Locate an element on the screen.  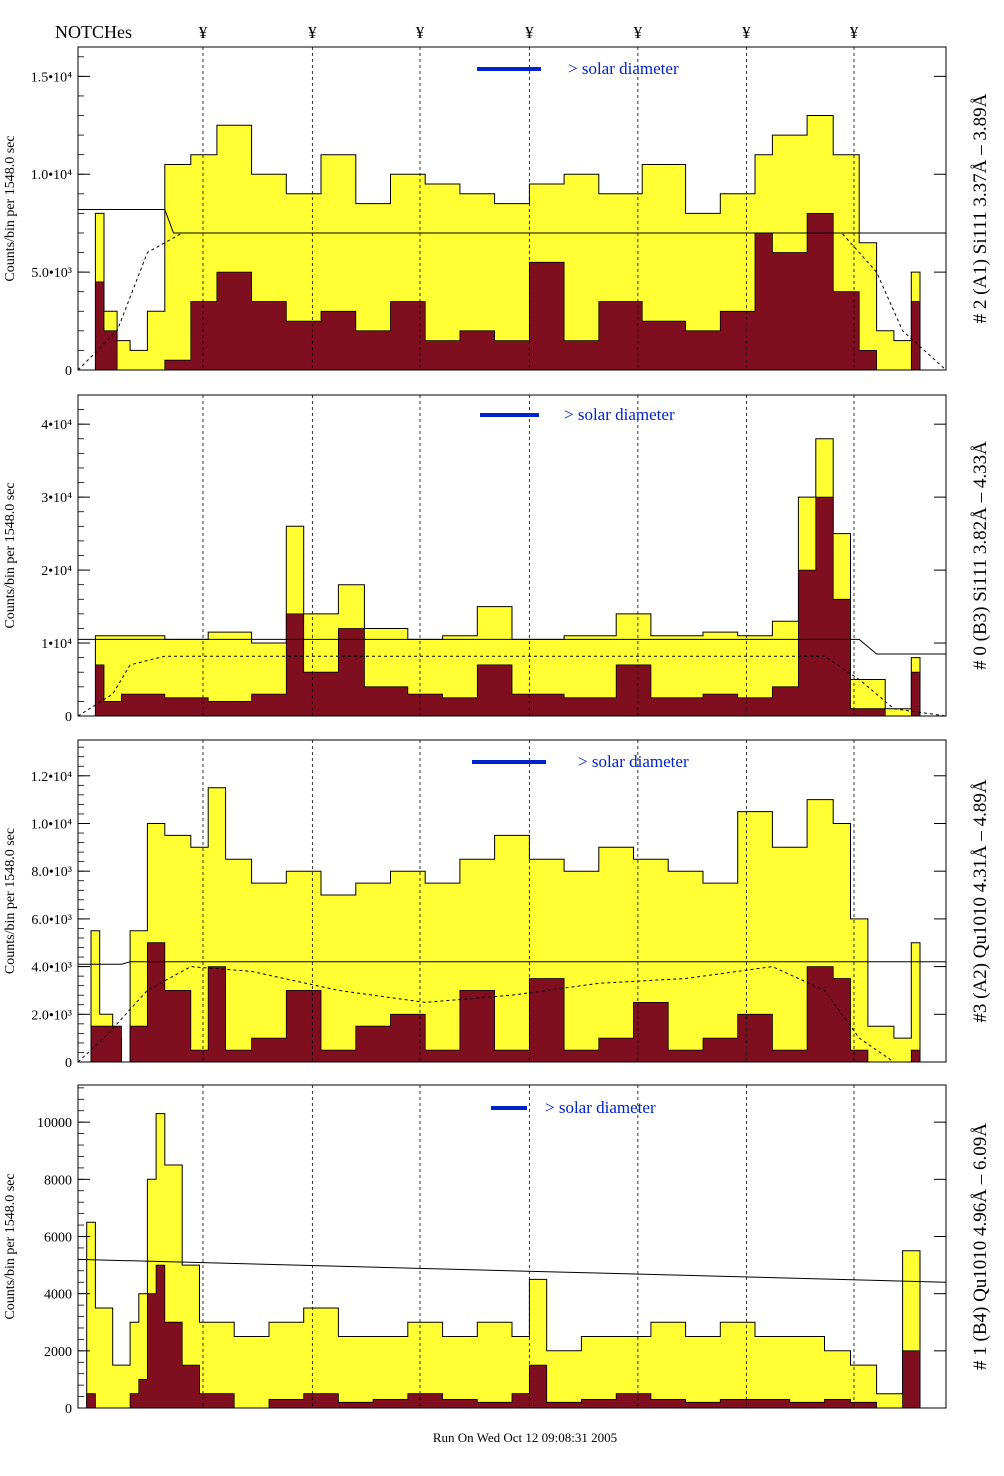
run-footer: Run On Wed Oct 12 09:08:31 2005 is located at coordinates (525, 1437).